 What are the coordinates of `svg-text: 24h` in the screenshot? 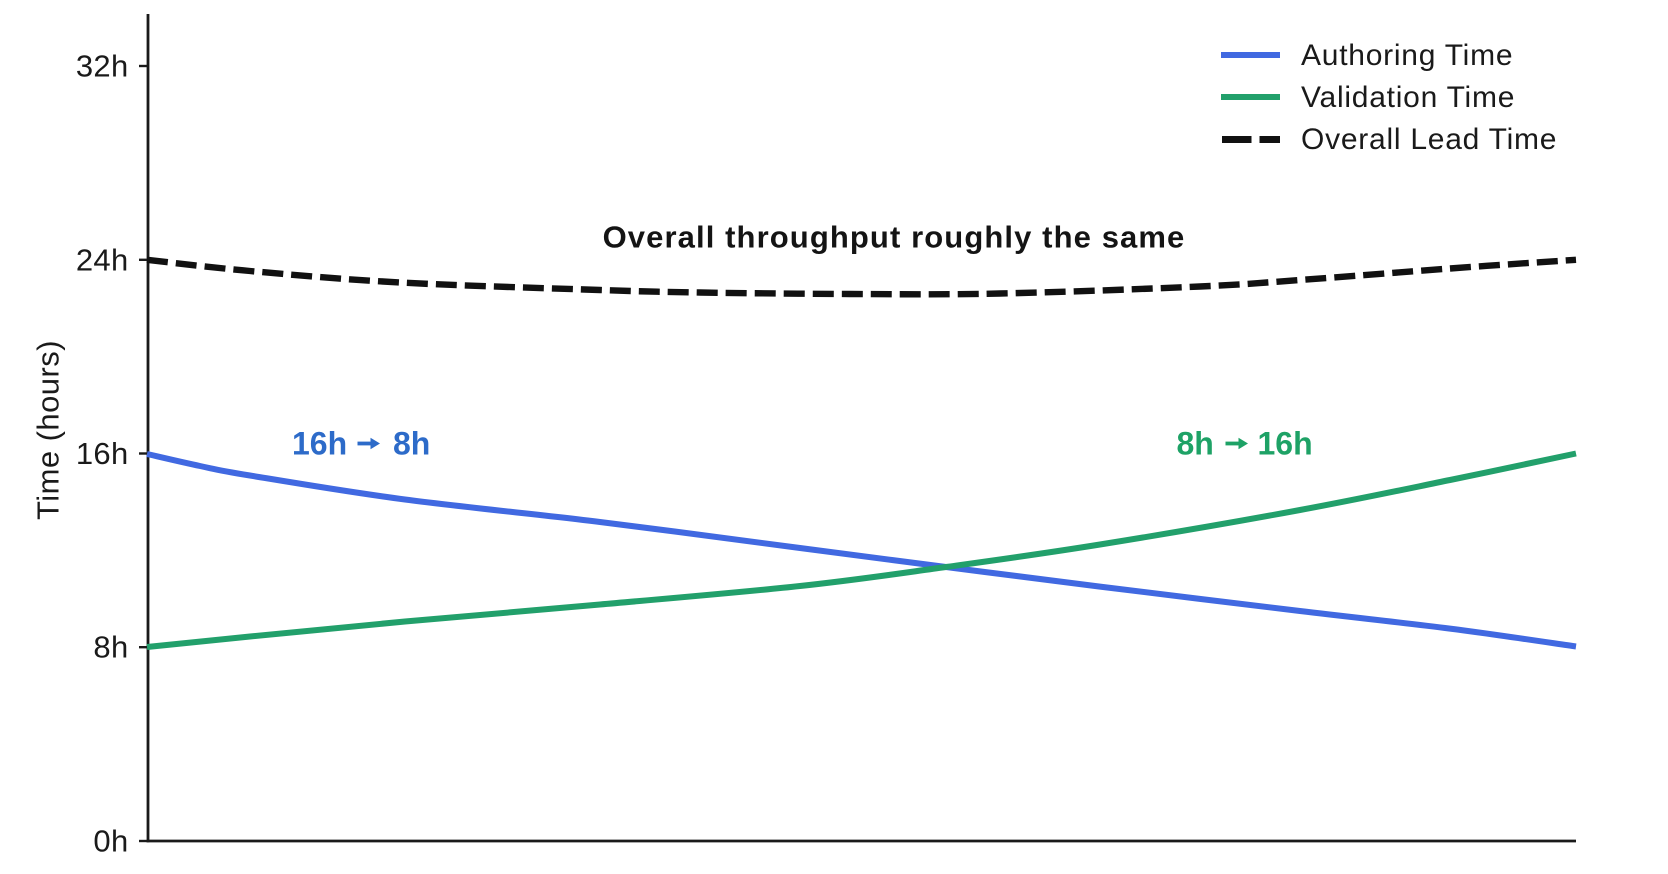 It's located at (102, 259).